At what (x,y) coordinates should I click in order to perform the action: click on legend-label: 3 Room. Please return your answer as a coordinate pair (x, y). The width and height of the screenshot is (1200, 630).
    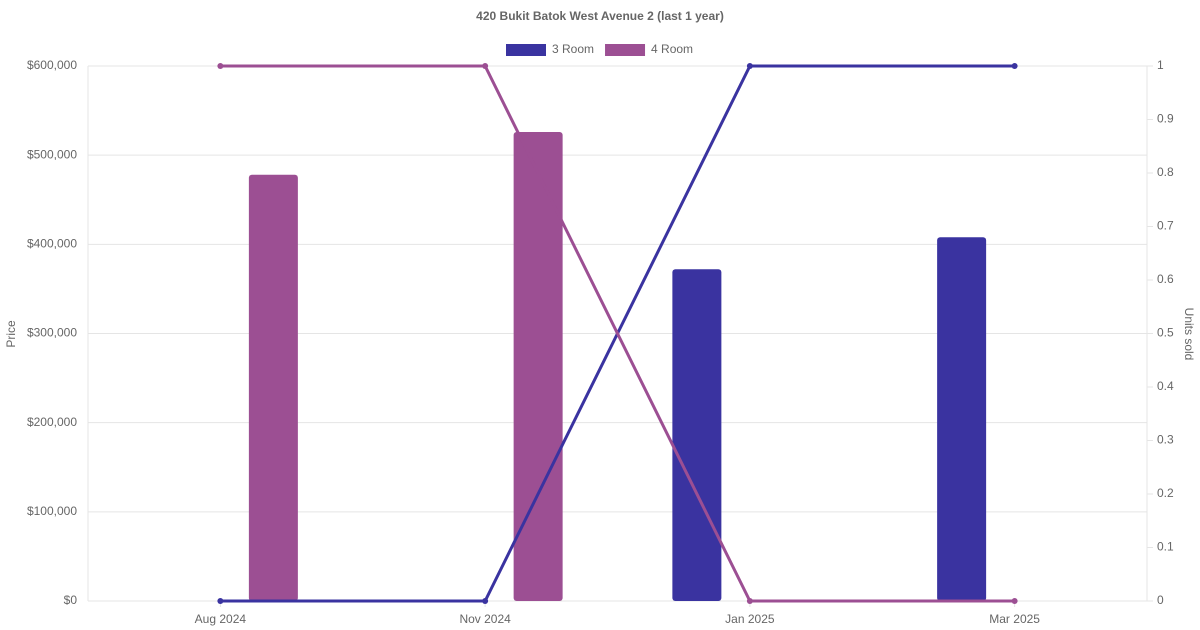
    Looking at the image, I should click on (573, 49).